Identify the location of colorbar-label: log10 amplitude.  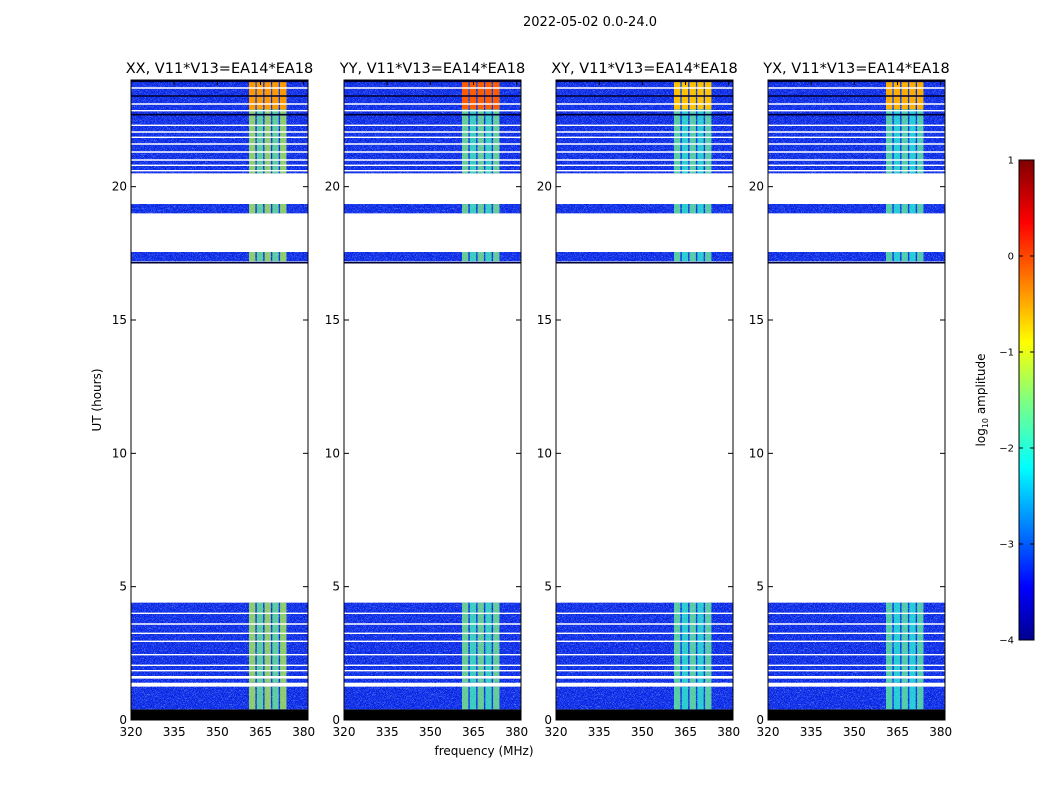
(982, 400).